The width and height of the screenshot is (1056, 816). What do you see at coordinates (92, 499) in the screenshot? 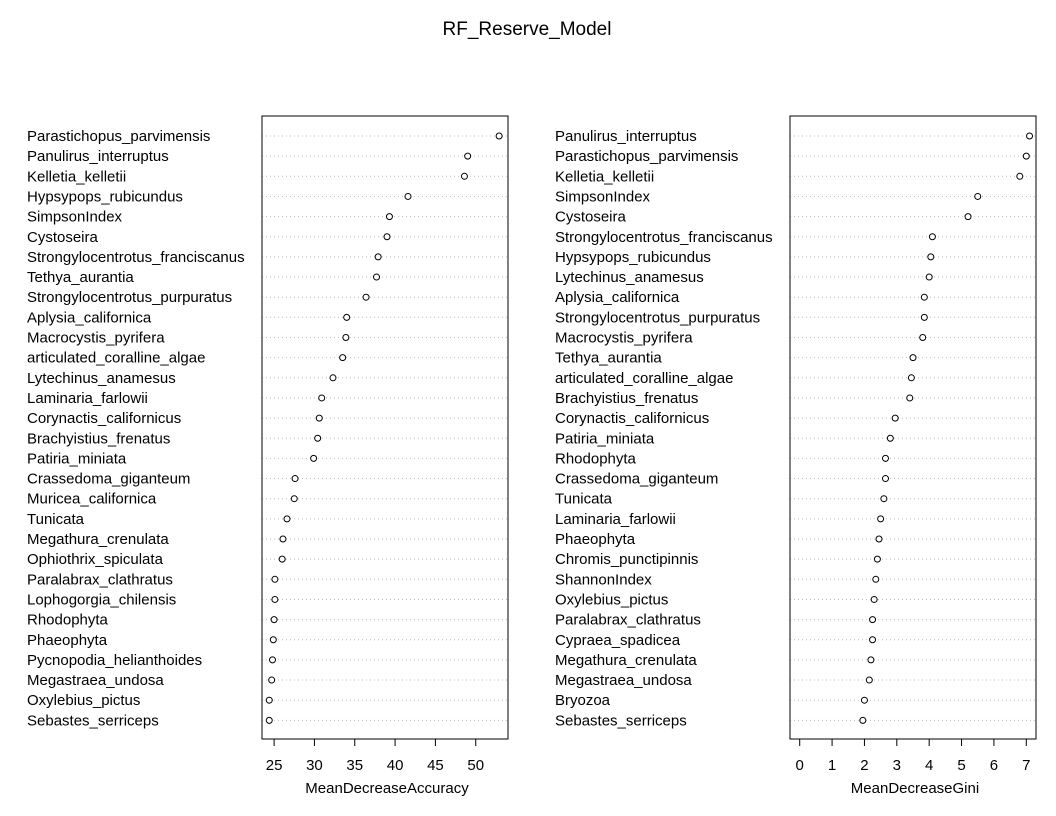
I see `category-label: Muricea_californica` at bounding box center [92, 499].